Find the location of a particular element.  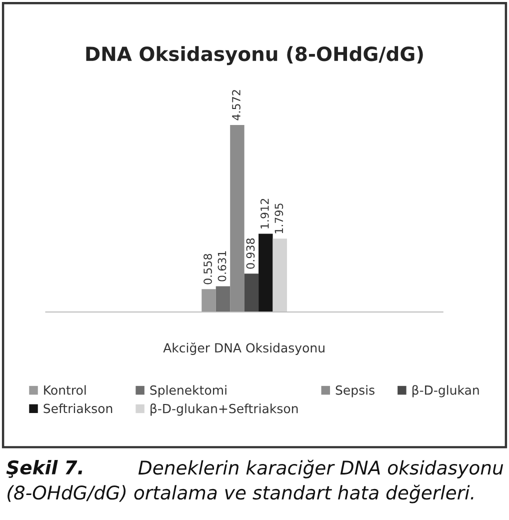

legend-label: β-D-glukan+Seftriakson is located at coordinates (224, 410).